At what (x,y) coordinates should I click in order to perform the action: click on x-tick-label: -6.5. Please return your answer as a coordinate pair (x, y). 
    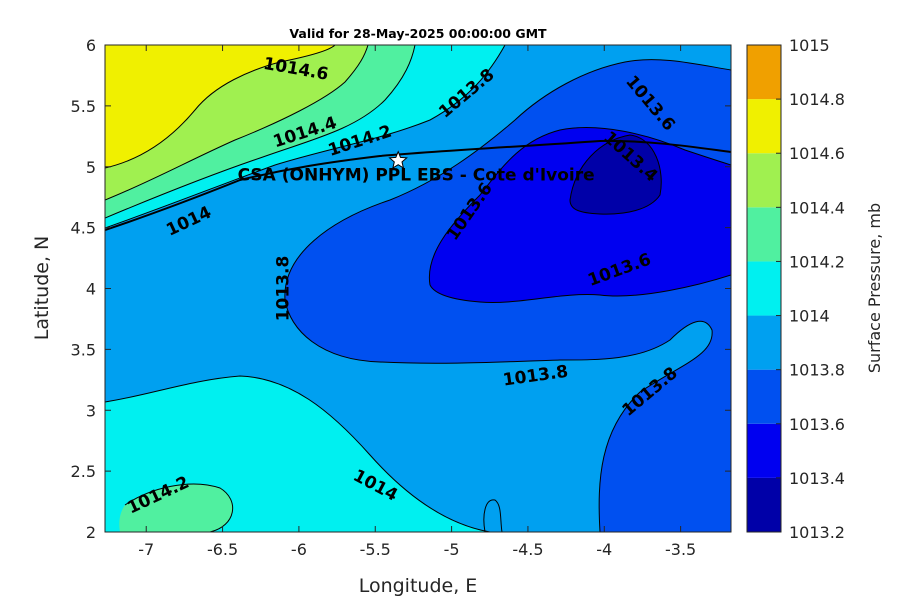
    Looking at the image, I should click on (222, 549).